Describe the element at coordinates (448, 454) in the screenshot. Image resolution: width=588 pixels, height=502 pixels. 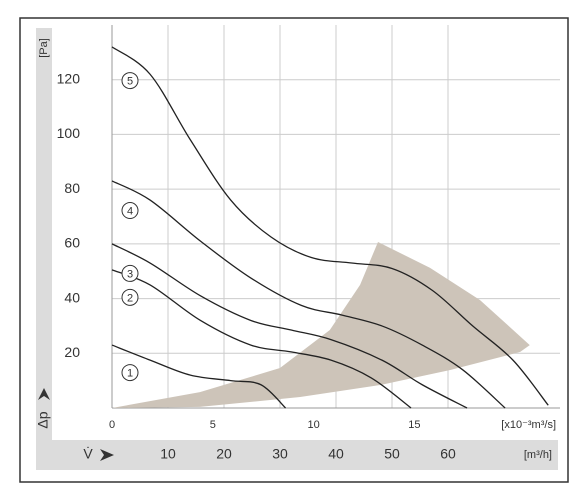
I see `x-tick-label: 60` at that location.